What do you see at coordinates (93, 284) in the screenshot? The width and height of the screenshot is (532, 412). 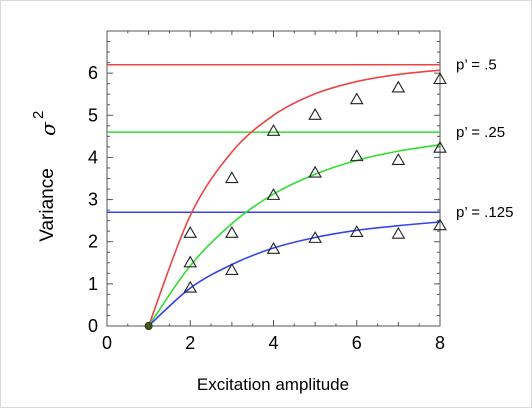 I see `y-tick-label: 1` at bounding box center [93, 284].